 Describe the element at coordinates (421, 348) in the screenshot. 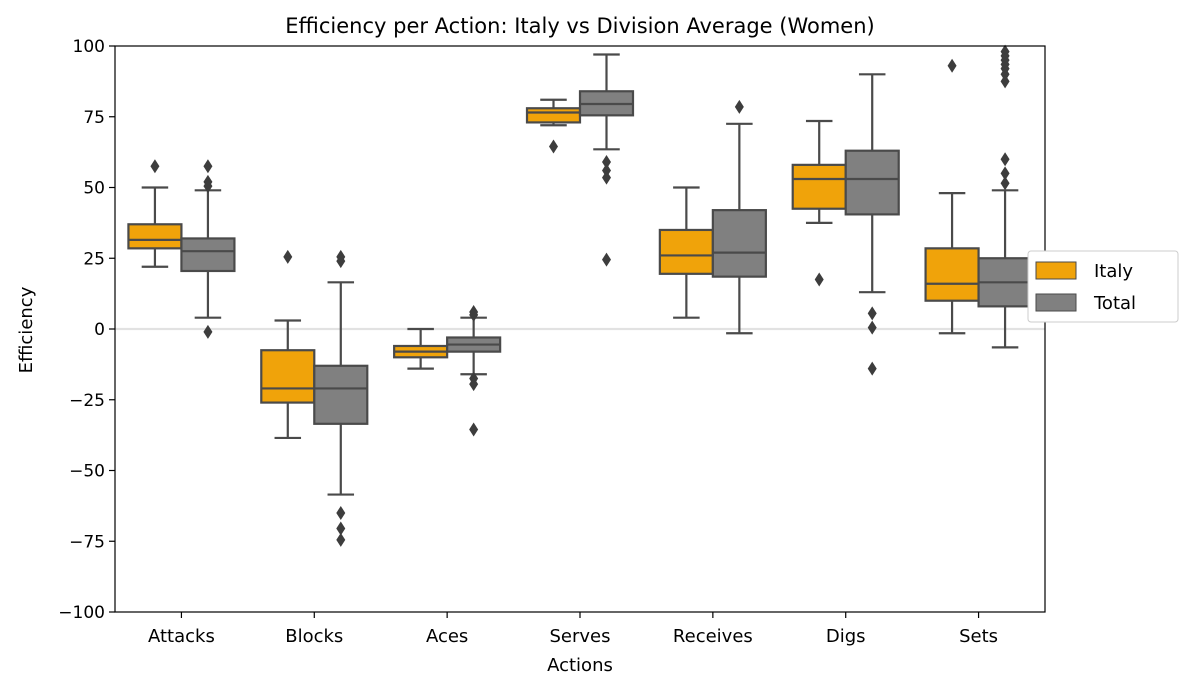

I see `box-italy-aces` at that location.